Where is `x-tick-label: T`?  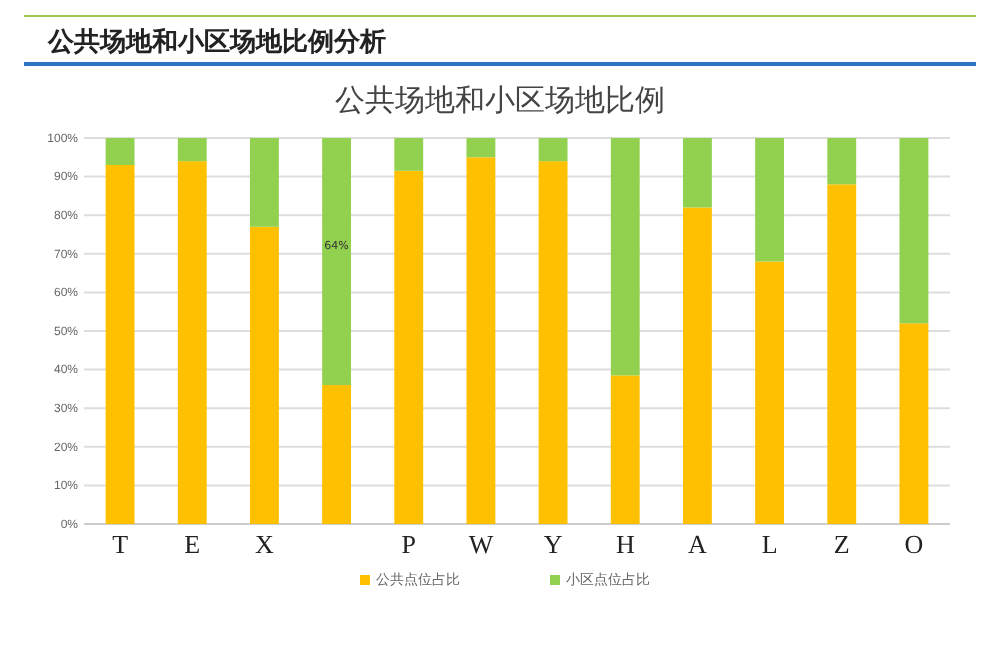
x-tick-label: T is located at coordinates (120, 544).